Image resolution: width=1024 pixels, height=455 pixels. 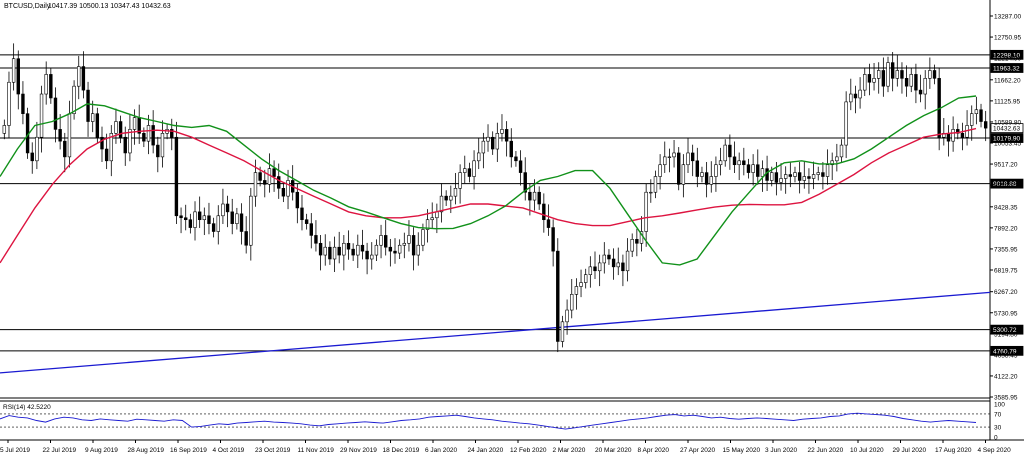 What do you see at coordinates (1007, 59) in the screenshot?
I see `price-tick-label: 12214.90` at bounding box center [1007, 59].